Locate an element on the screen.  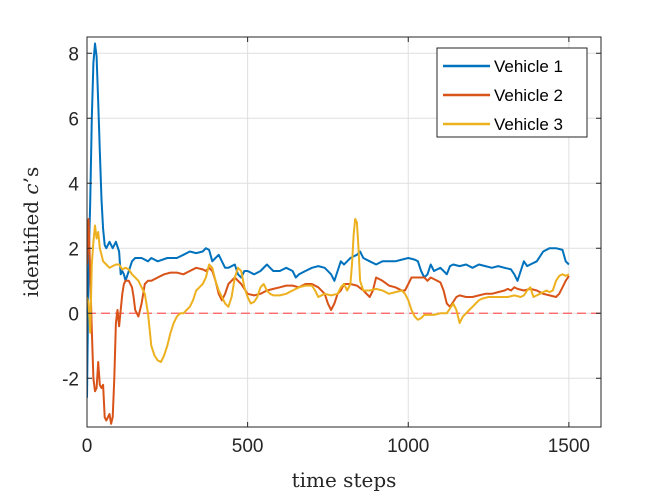
legend-label-vehicle-3: Vehicle 3 is located at coordinates (528, 124).